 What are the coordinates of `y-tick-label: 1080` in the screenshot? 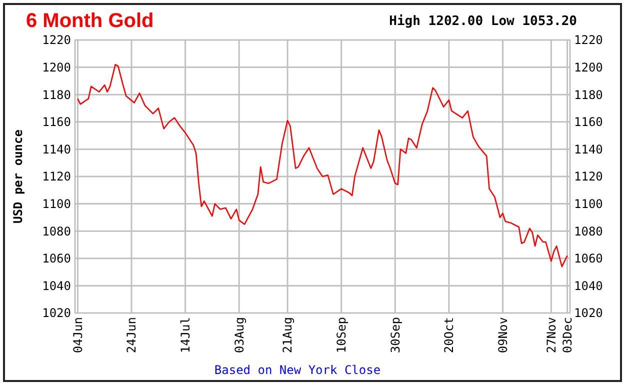 It's located at (56, 231).